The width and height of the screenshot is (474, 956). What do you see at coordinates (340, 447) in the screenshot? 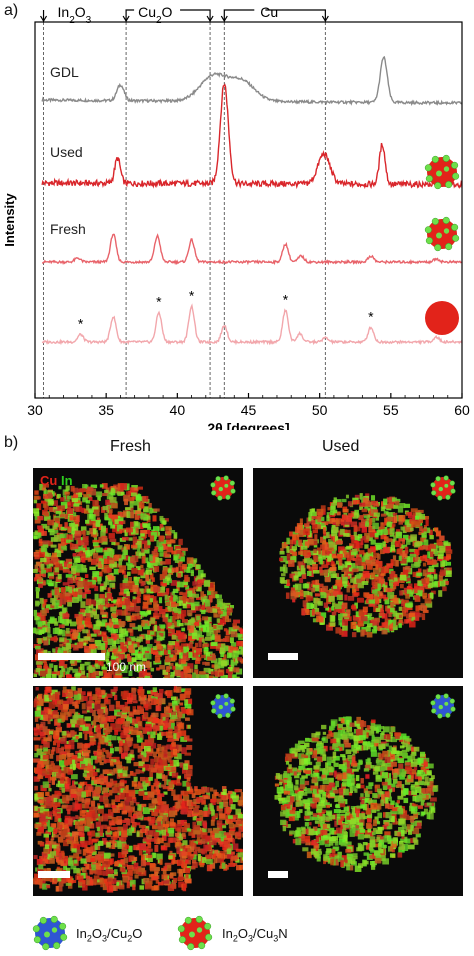
I see `column-header-used: Used` at bounding box center [340, 447].